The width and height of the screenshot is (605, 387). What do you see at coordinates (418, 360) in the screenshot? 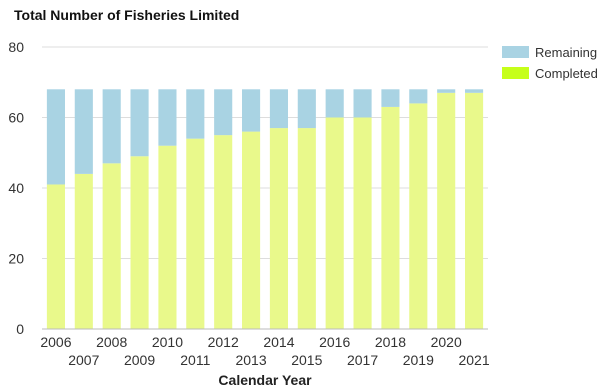
I see `x-tick-label: 2019` at bounding box center [418, 360].